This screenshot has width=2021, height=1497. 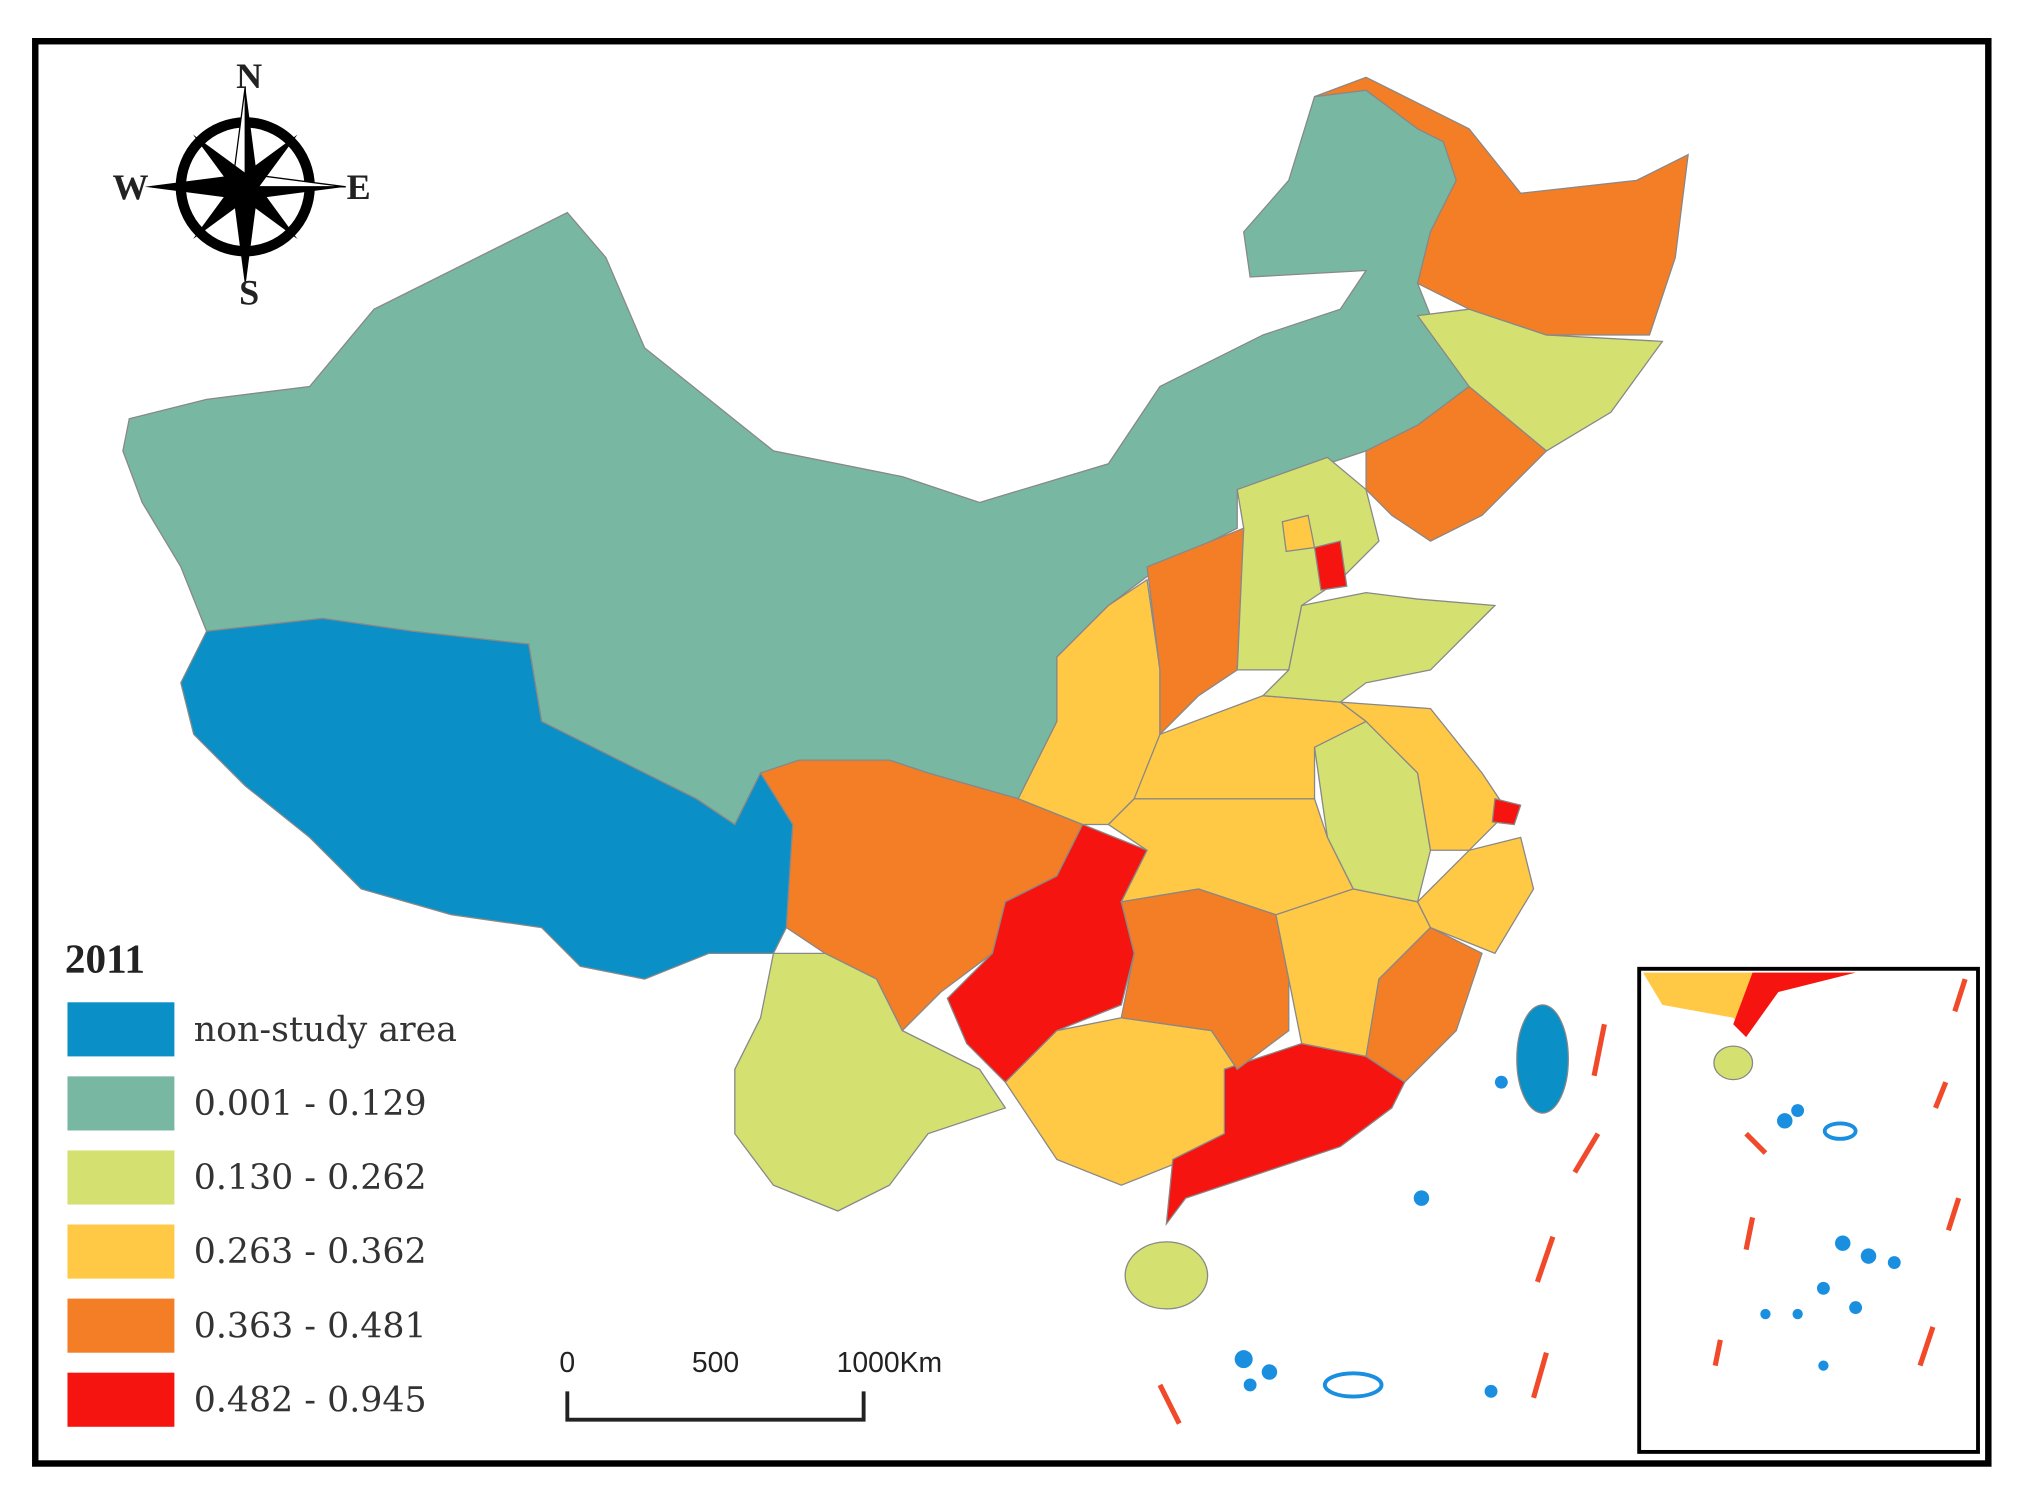 I want to click on boundary-dashes, so click(x=1562, y=1201).